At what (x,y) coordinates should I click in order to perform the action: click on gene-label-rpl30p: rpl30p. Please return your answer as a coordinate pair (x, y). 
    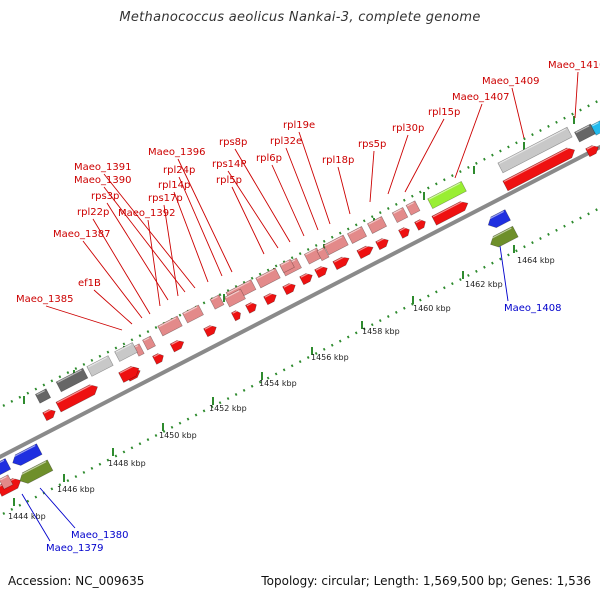
    Looking at the image, I should click on (408, 128).